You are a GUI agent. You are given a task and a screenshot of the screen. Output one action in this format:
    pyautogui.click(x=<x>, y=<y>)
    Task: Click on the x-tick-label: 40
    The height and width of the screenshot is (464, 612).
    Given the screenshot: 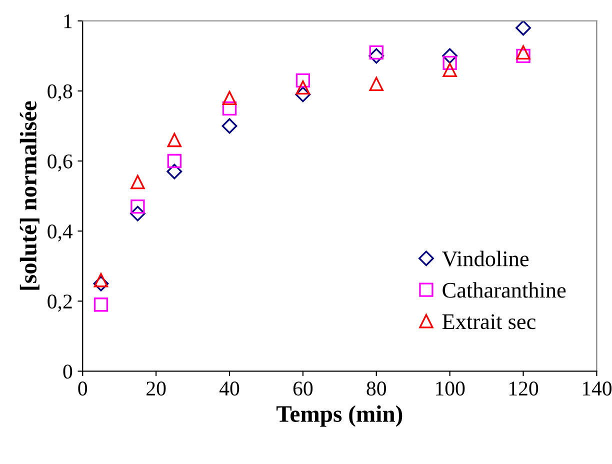 What is the action you would take?
    pyautogui.click(x=229, y=389)
    